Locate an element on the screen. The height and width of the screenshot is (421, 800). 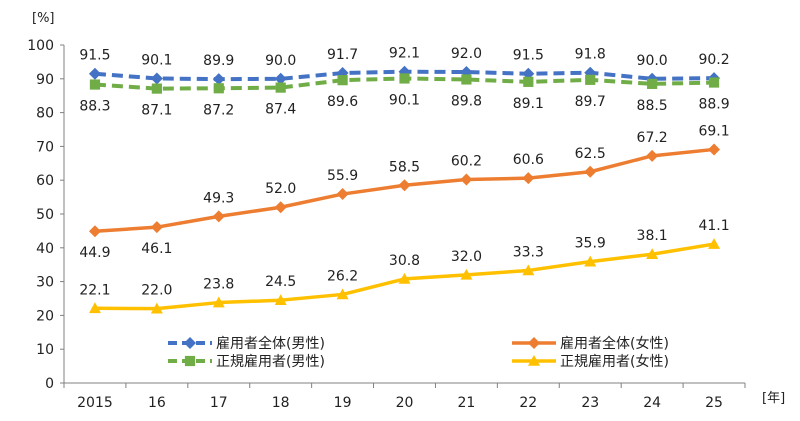
y-tick-label: 30 is located at coordinates (45, 283).